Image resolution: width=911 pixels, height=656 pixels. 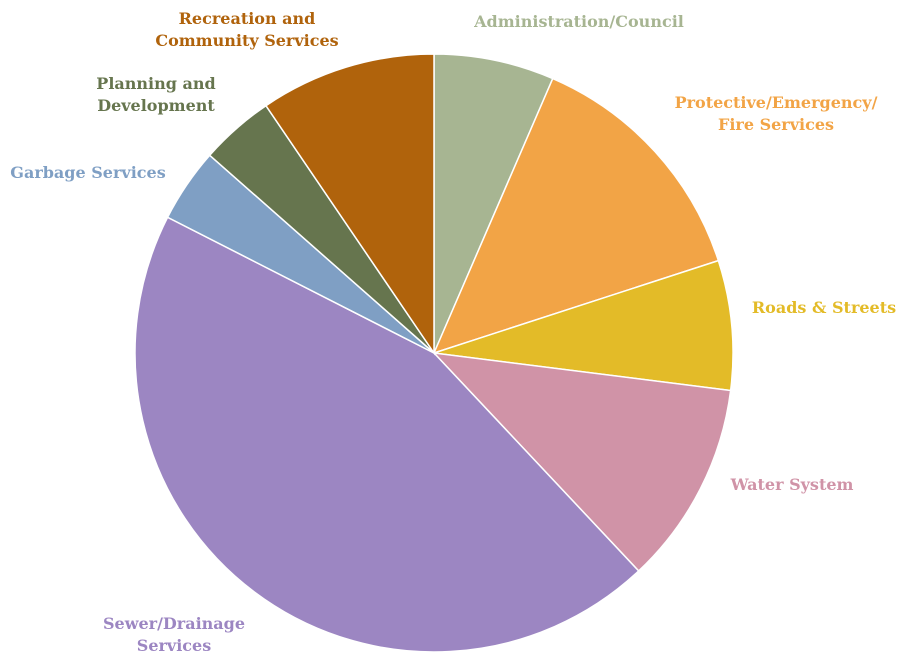 What do you see at coordinates (174, 645) in the screenshot?
I see `slice-label-line: Services` at bounding box center [174, 645].